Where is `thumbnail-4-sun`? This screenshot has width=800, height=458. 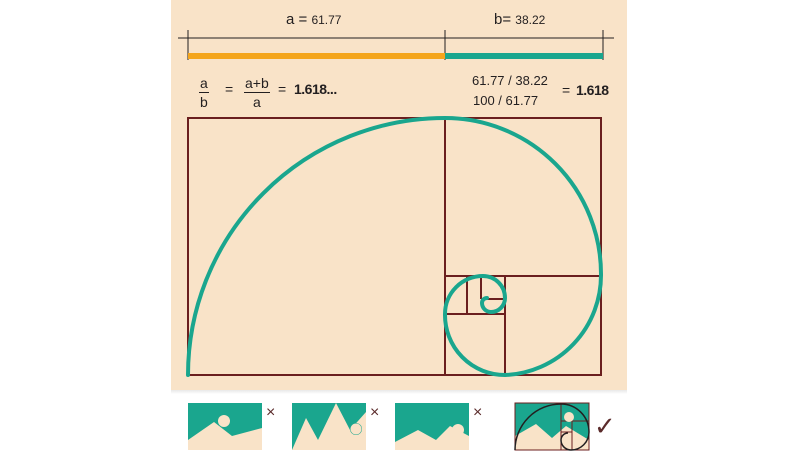
thumbnail-4-sun is located at coordinates (569, 417).